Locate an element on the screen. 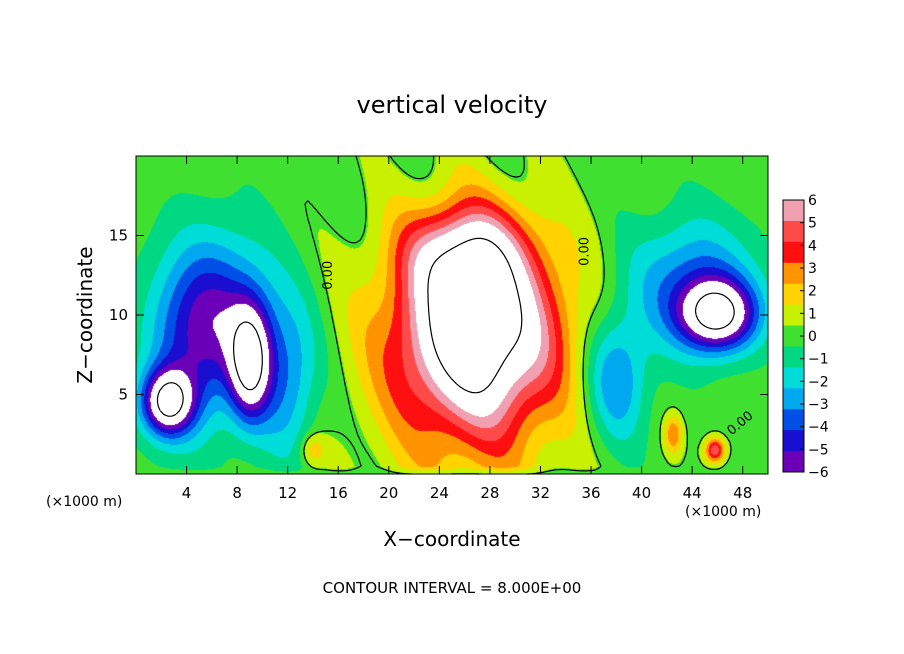 The height and width of the screenshot is (654, 904). x-tick-label: 44 is located at coordinates (692, 493).